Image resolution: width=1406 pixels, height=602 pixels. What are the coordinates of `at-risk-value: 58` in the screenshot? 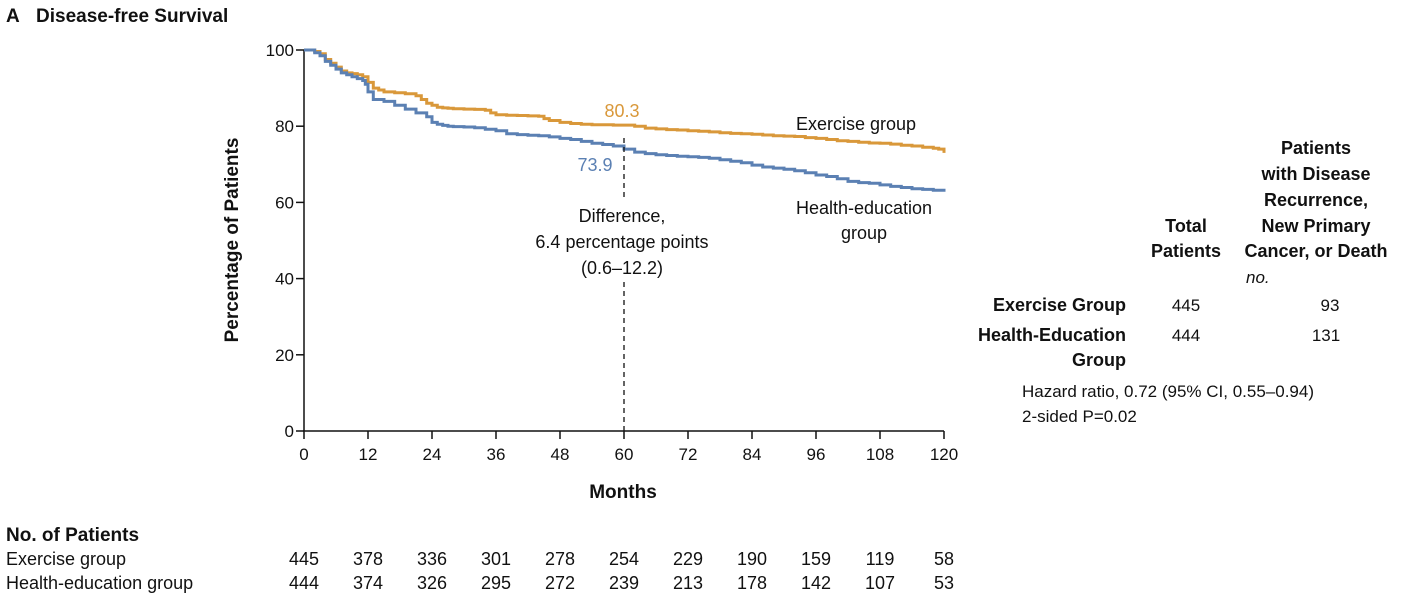 It's located at (944, 559).